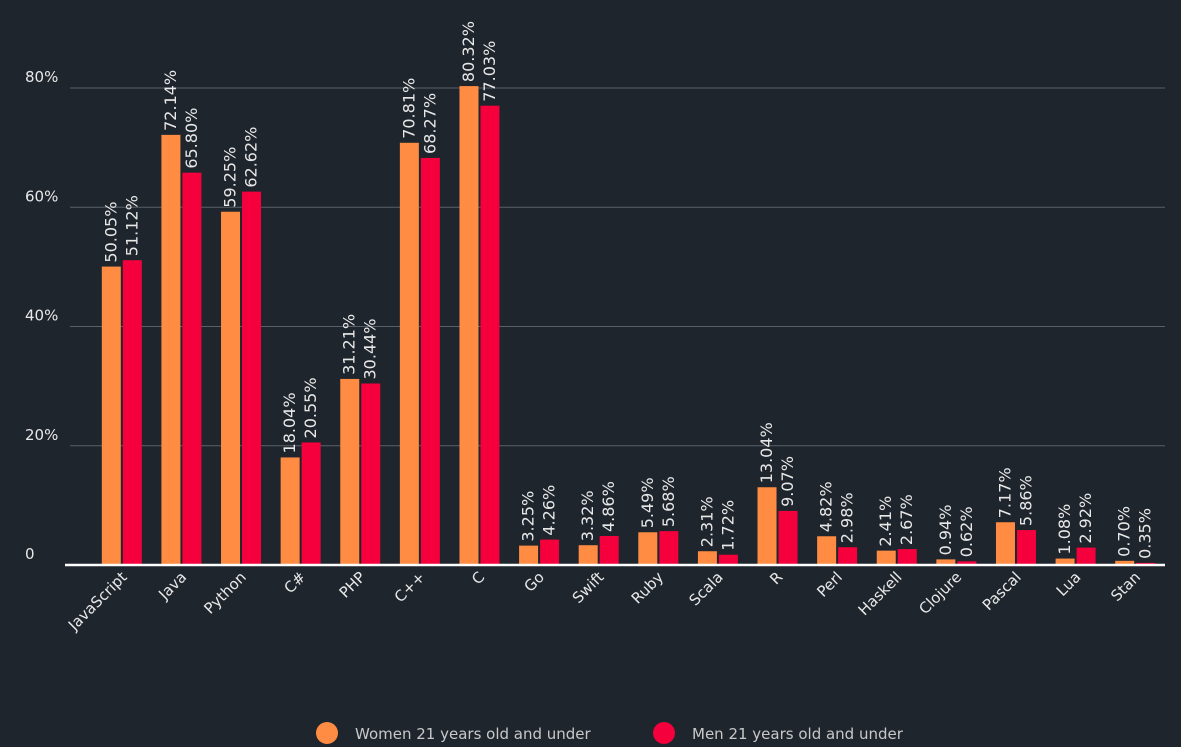  Describe the element at coordinates (41, 196) in the screenshot. I see `y-tick-label: 60%` at that location.